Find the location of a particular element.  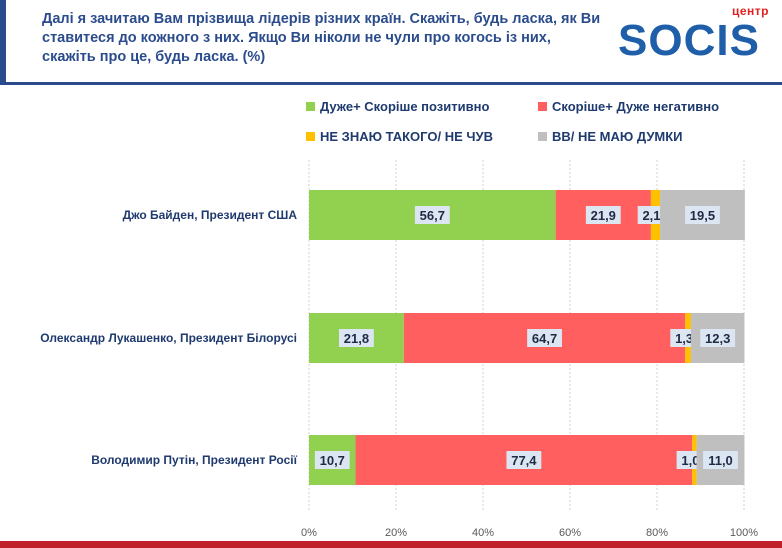

data-label: 21,9 is located at coordinates (603, 215).